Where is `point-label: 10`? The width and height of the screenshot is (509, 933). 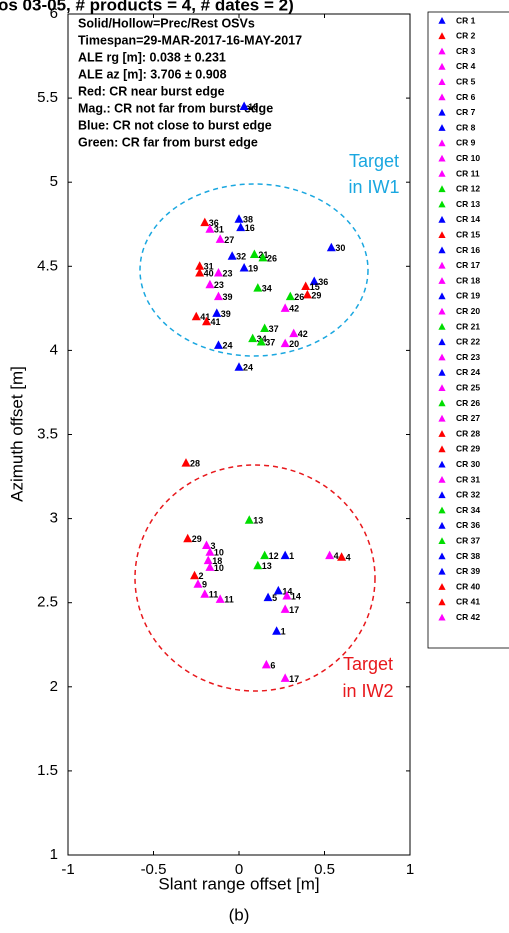
point-label: 10 is located at coordinates (253, 107).